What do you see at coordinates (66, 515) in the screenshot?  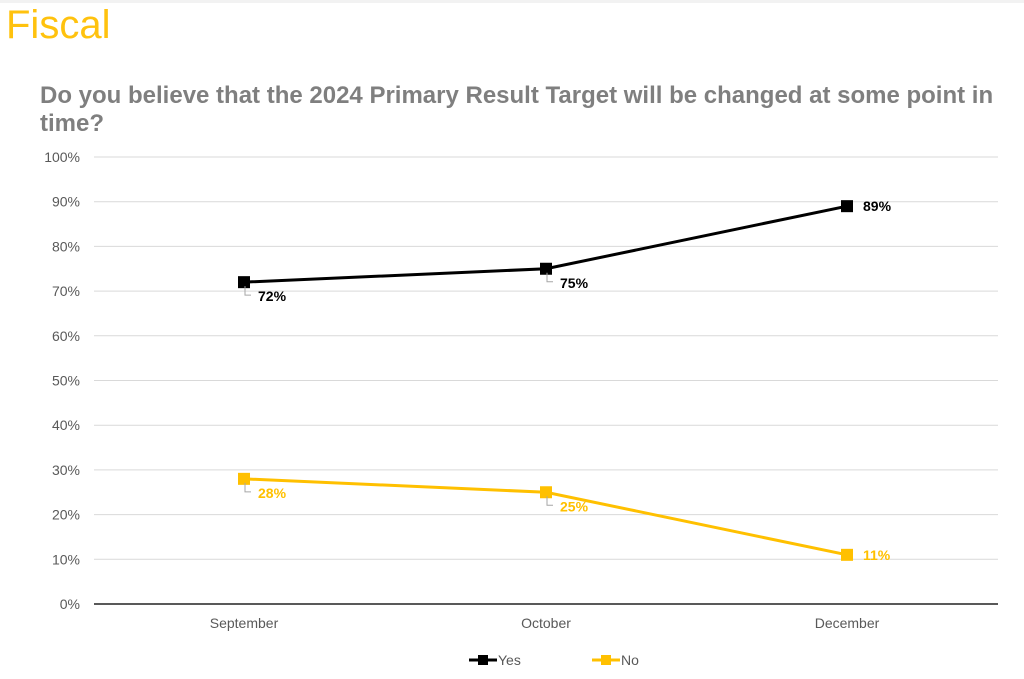 I see `y-tick-label: 20%` at bounding box center [66, 515].